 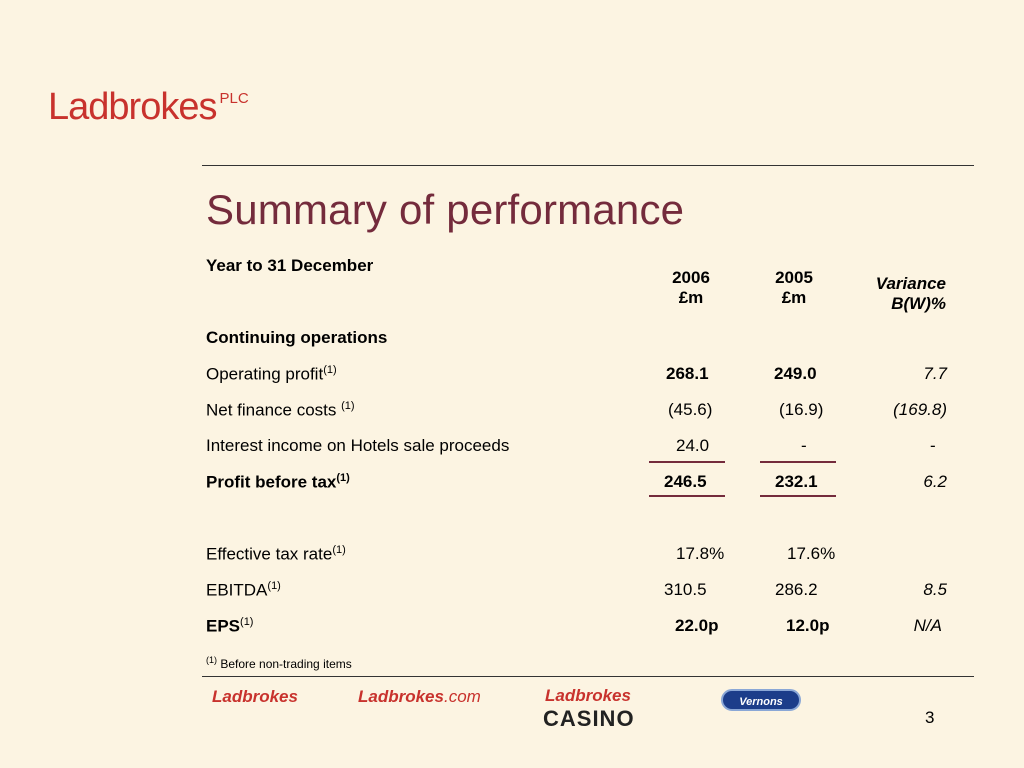 I want to click on column-2006-unit: £m, so click(x=691, y=297).